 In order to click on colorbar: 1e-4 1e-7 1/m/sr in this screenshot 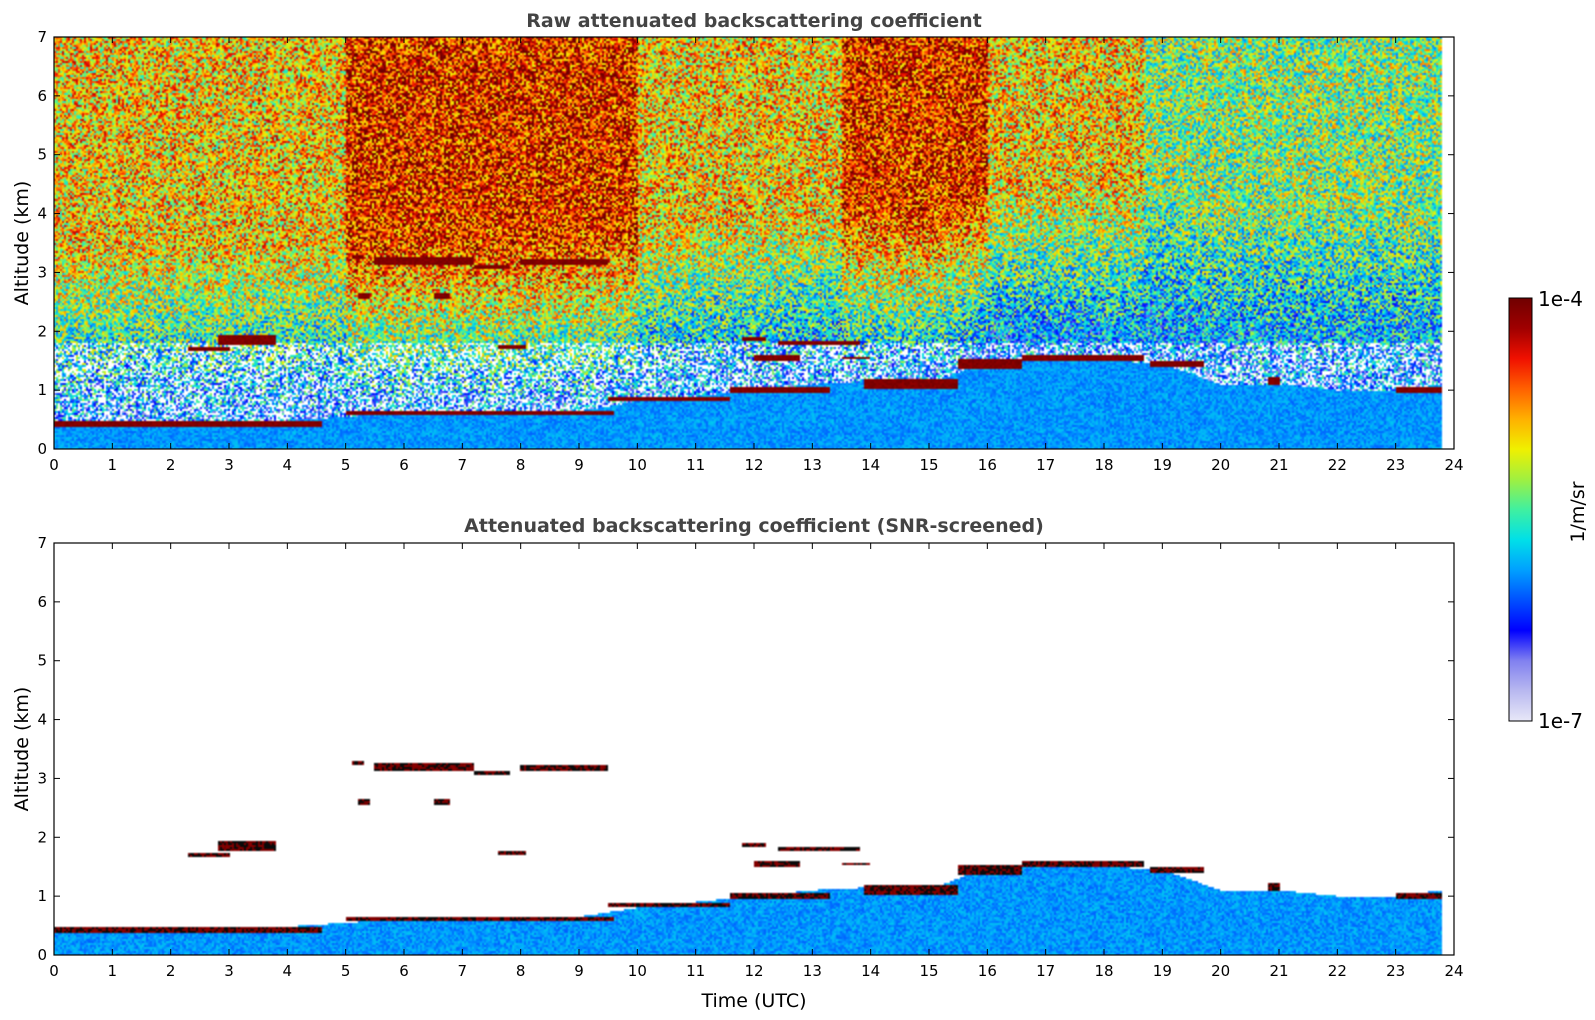, I will do `click(1548, 510)`.